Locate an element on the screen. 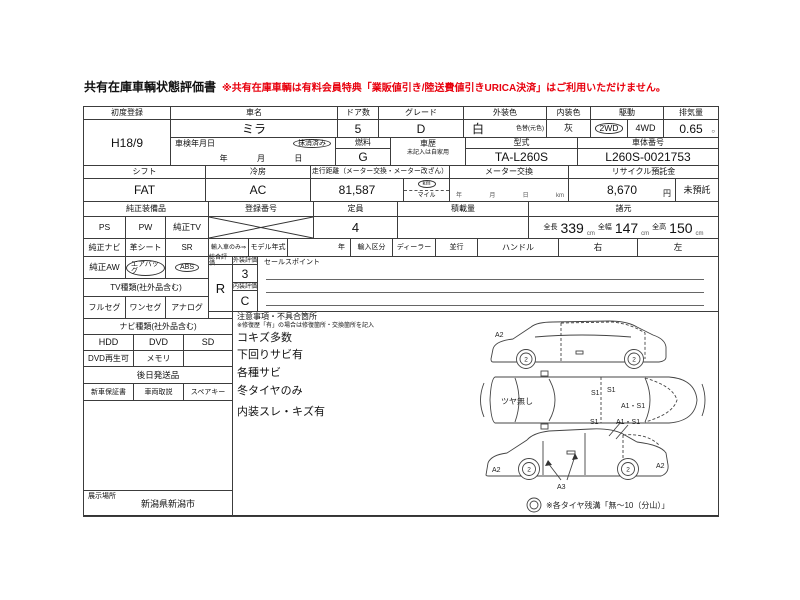 The width and height of the screenshot is (800, 600). cell-dealer: ディーラー is located at coordinates (414, 247).